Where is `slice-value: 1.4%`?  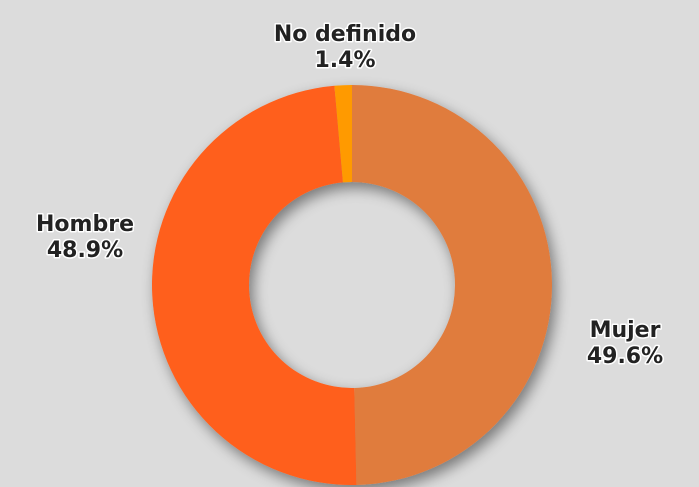
slice-value: 1.4% is located at coordinates (344, 60).